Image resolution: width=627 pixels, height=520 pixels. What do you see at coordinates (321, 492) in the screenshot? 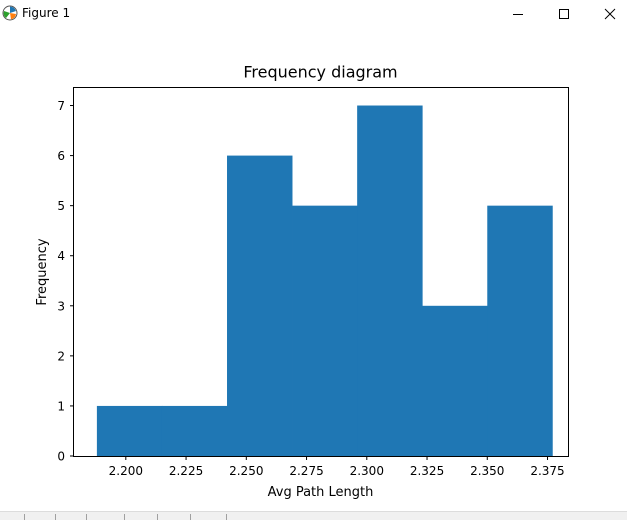
I see `x-axis-label: Avg Path Length` at bounding box center [321, 492].